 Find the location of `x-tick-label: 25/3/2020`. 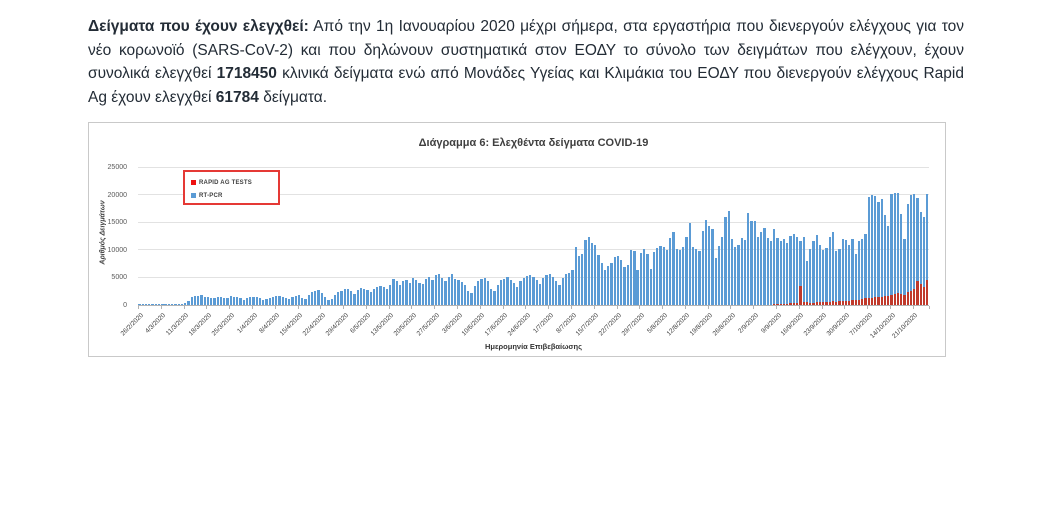

x-tick-label: 25/3/2020 is located at coordinates (223, 325).